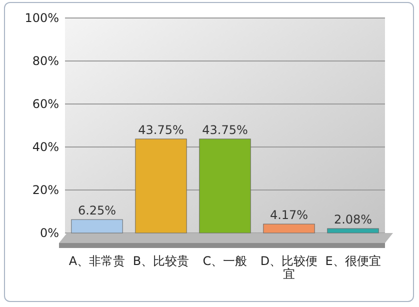 This screenshot has width=419, height=307. I want to click on data-label: 2.08%, so click(353, 219).